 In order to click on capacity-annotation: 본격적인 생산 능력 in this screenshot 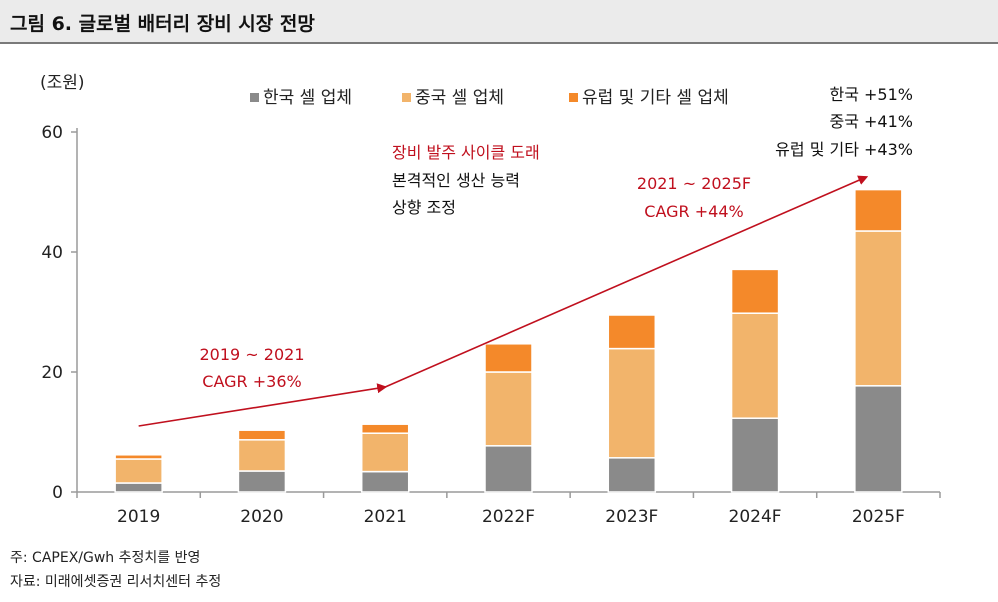, I will do `click(456, 180)`.